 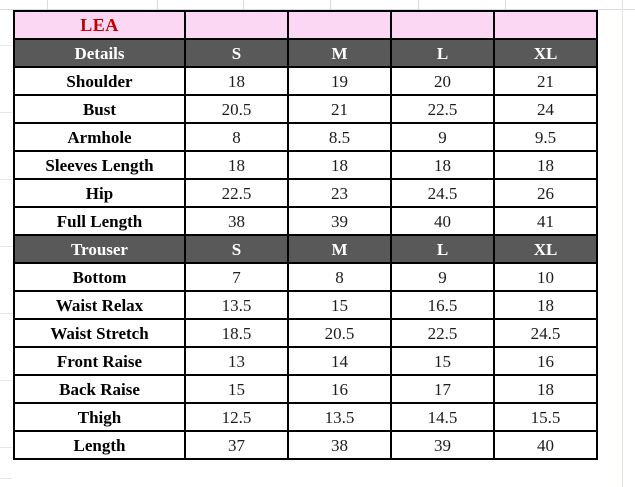 I want to click on table-title-row: LEA, so click(x=305, y=25).